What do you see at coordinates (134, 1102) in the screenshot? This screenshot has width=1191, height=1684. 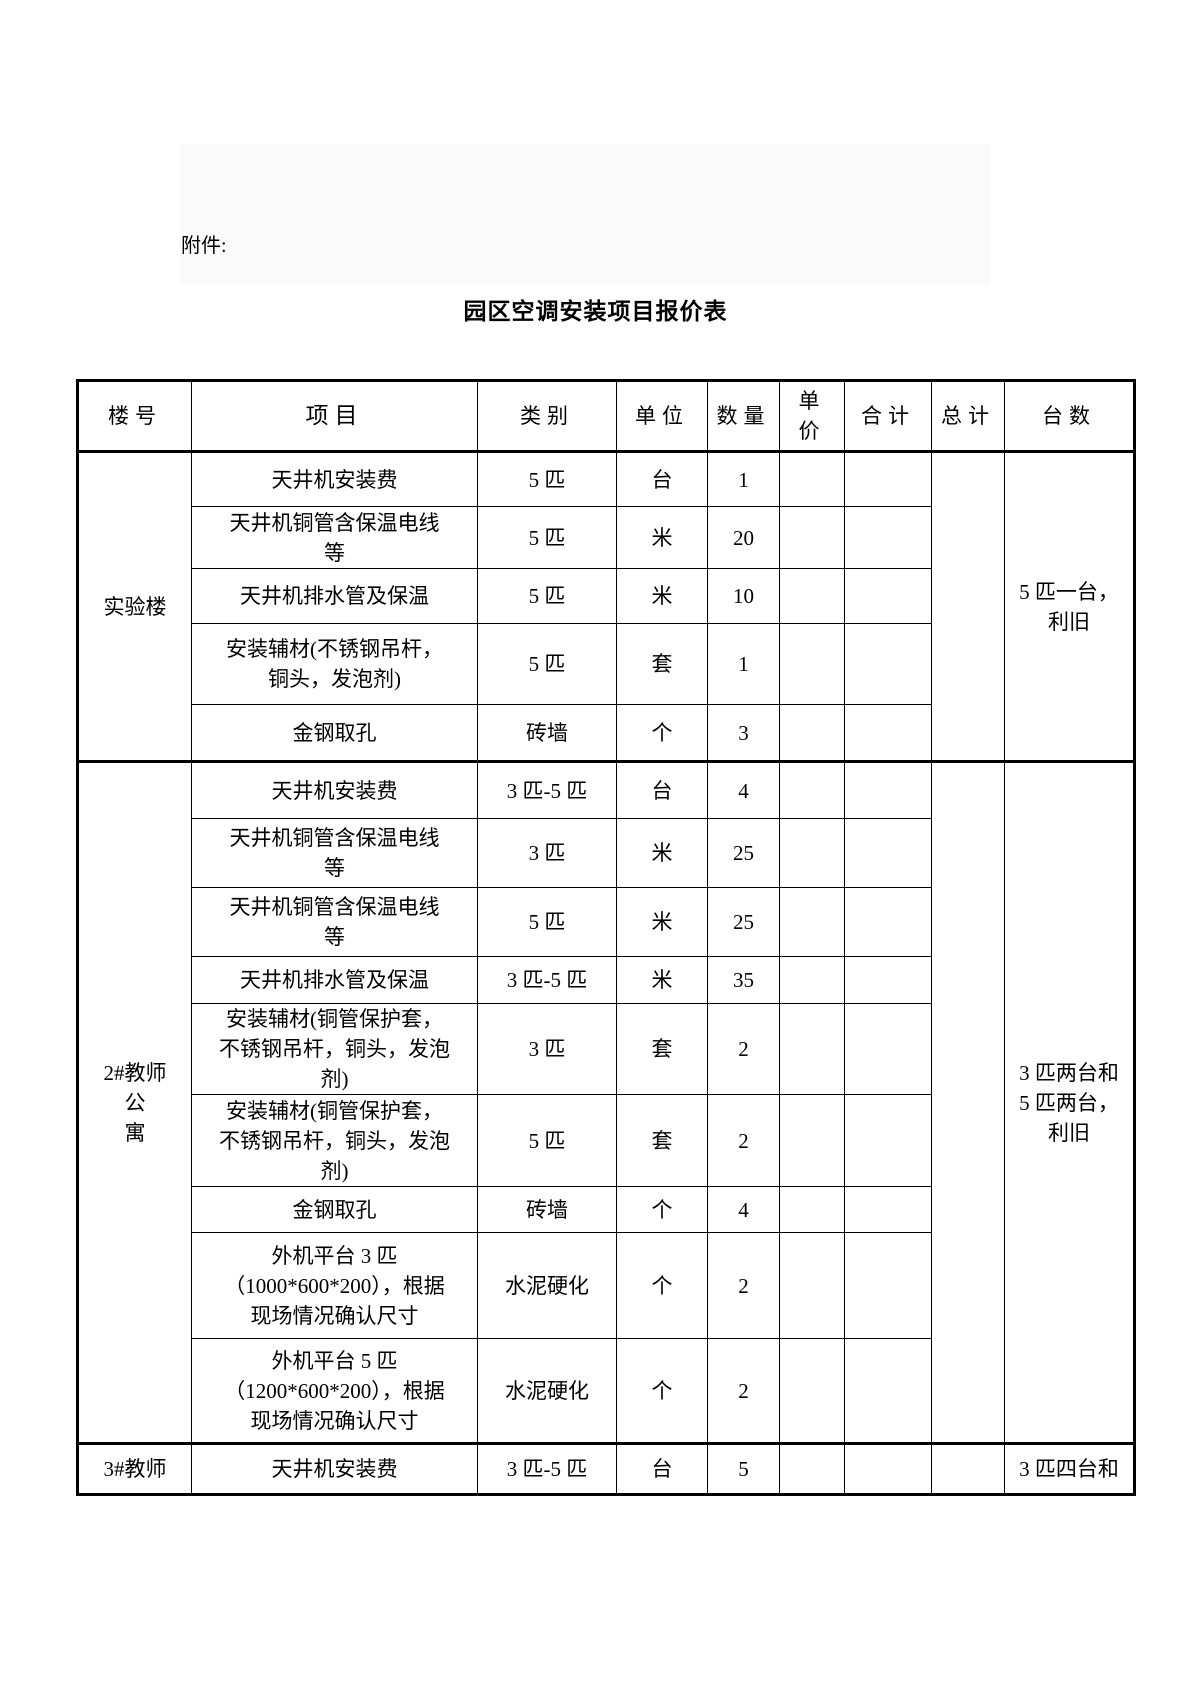 I see `building-cell: 2#教师 公 寓` at bounding box center [134, 1102].